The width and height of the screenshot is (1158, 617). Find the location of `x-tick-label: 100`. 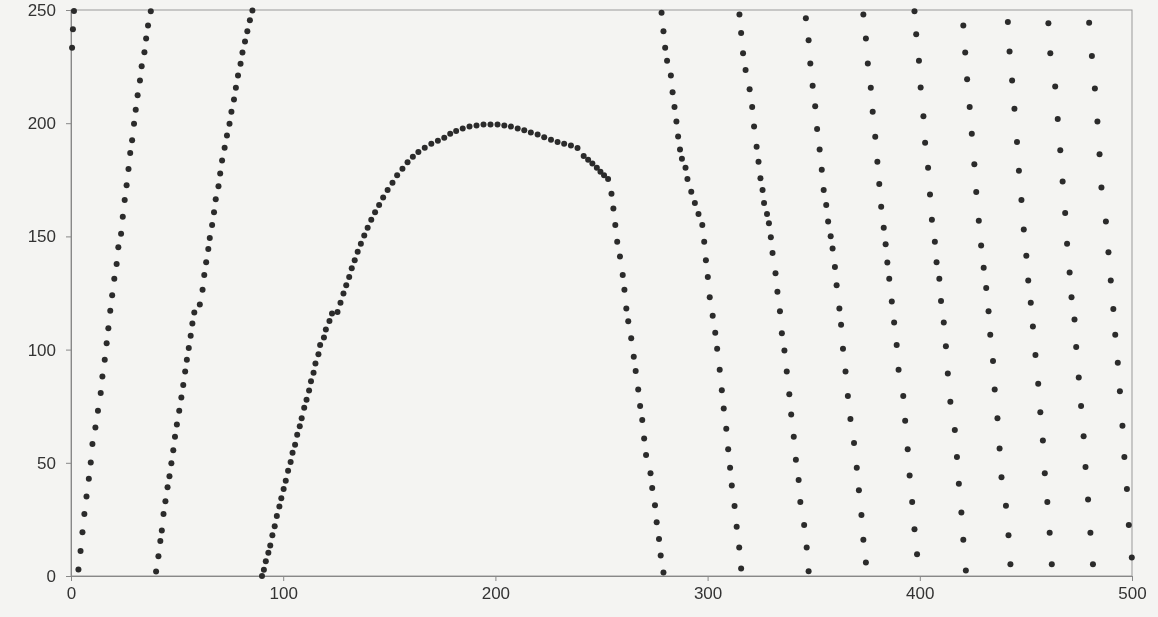

x-tick-label: 100 is located at coordinates (283, 594).